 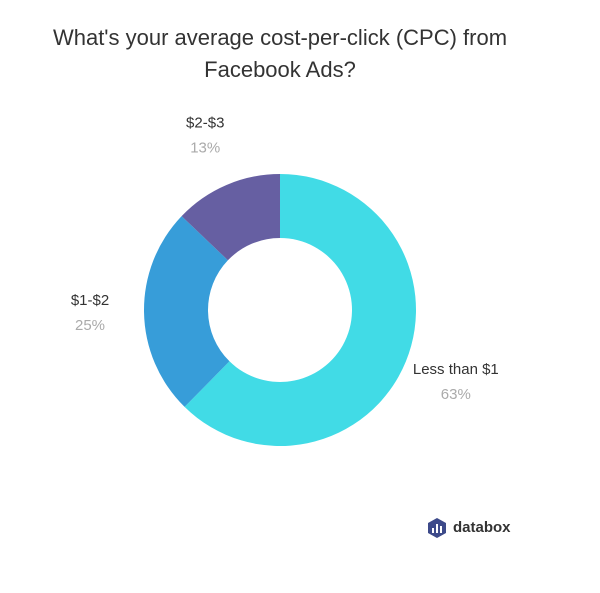 What do you see at coordinates (90, 325) in the screenshot?
I see `value-label: 25%` at bounding box center [90, 325].